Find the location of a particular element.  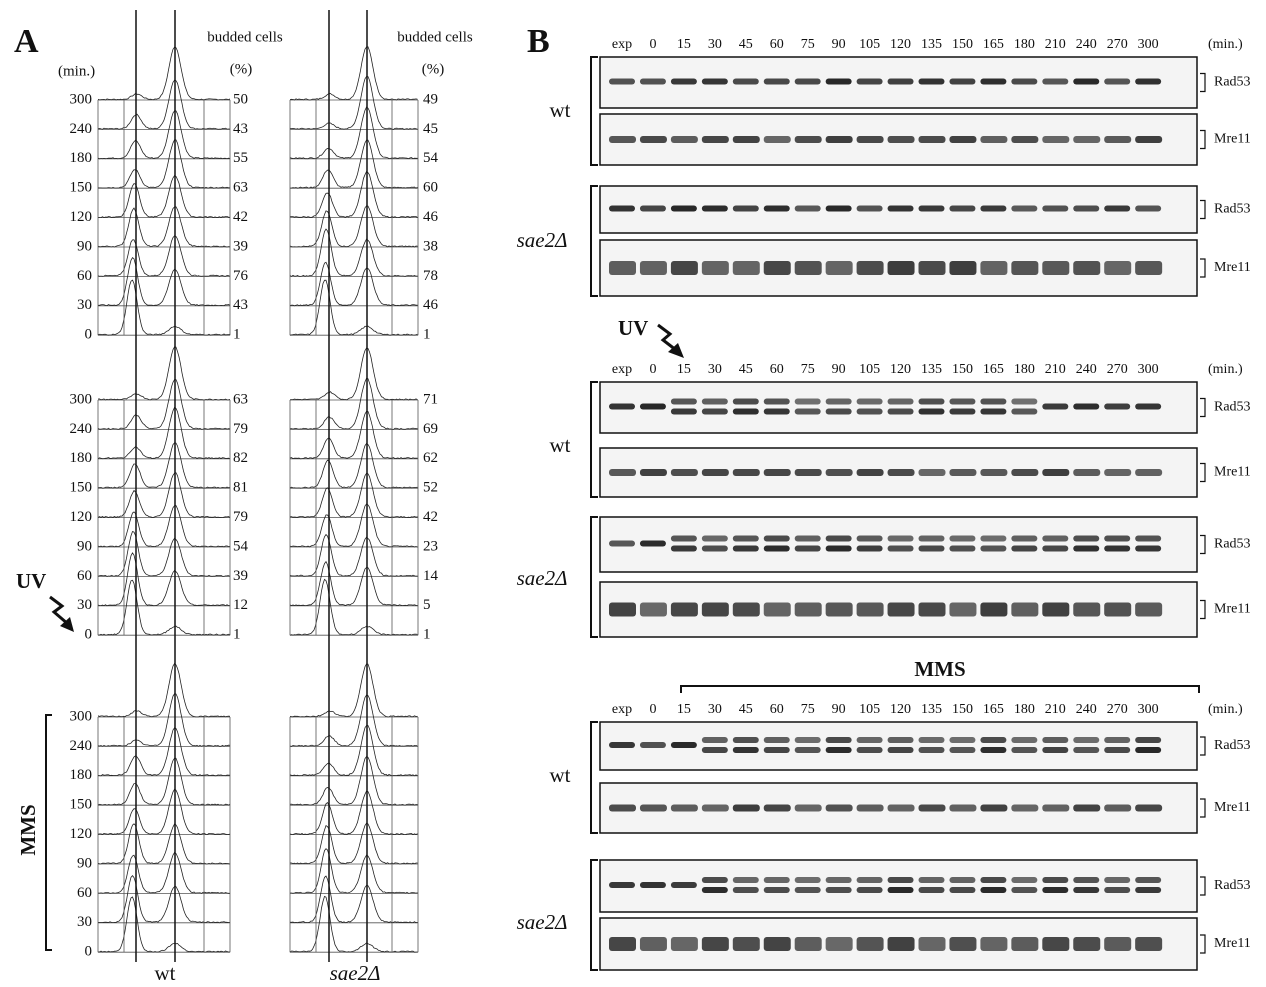

lane-label: 60 is located at coordinates (777, 44).